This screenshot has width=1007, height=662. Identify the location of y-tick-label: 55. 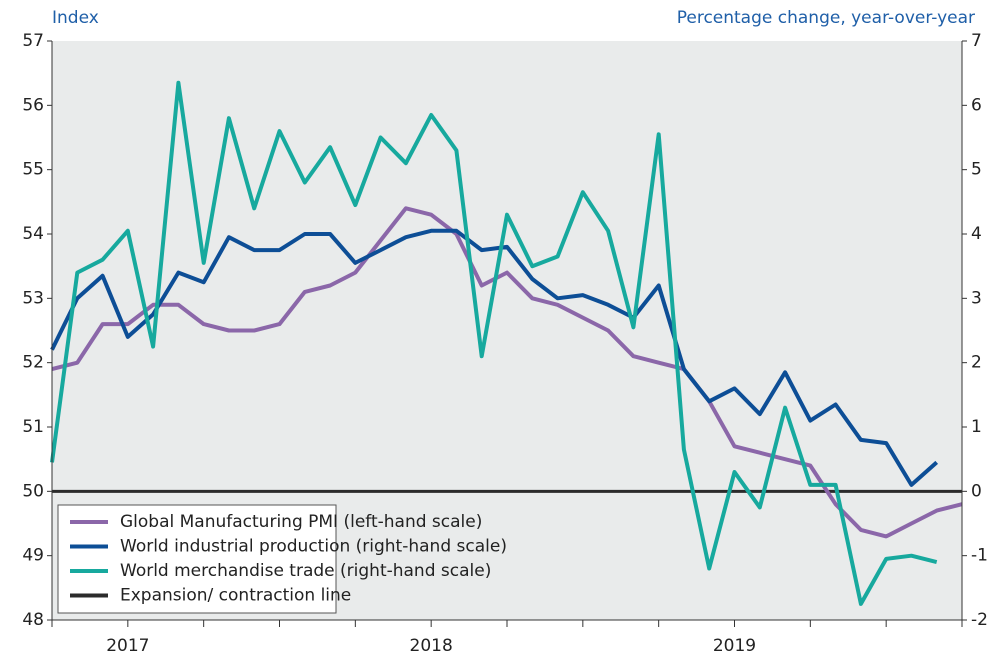
(33, 170).